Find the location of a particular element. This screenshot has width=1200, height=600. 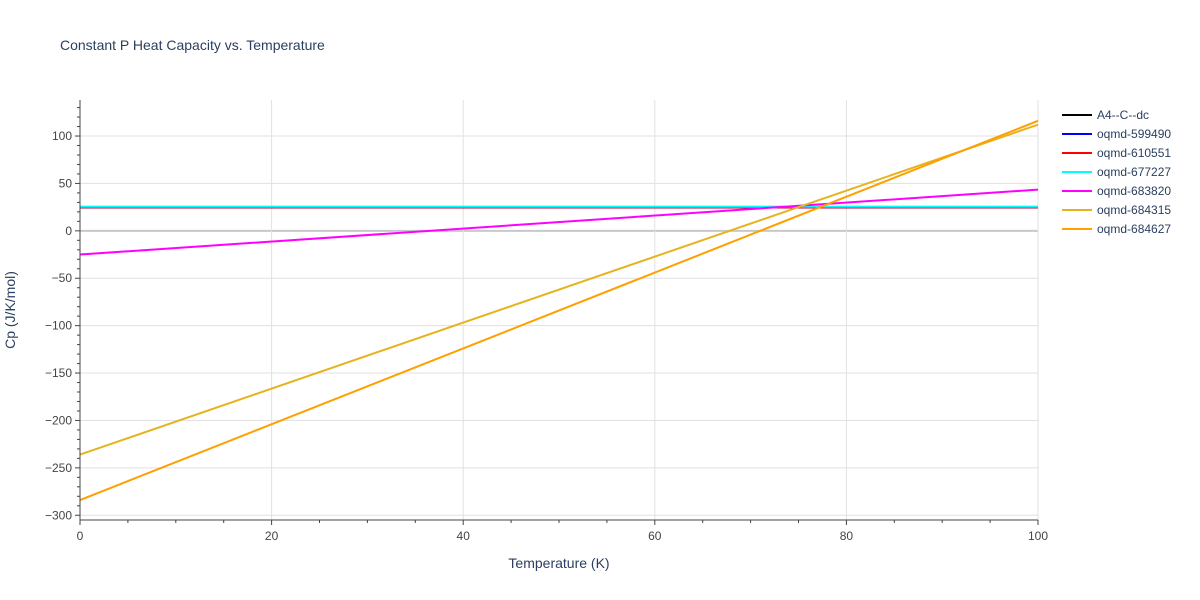

legend-item: oqmd-684627 is located at coordinates (1116, 229).